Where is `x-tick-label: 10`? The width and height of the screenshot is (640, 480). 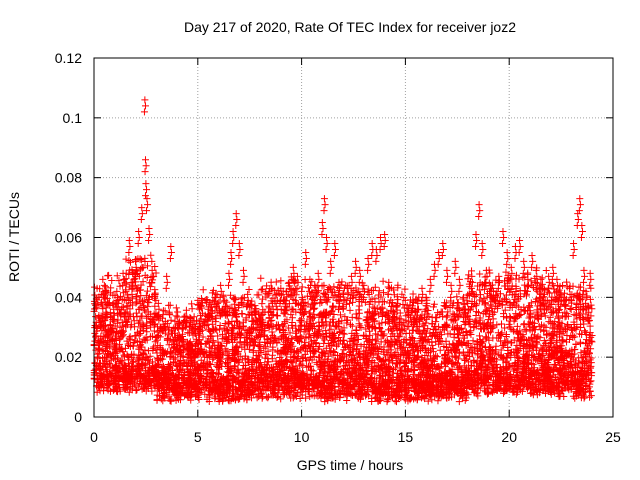 x-tick-label: 10 is located at coordinates (302, 437).